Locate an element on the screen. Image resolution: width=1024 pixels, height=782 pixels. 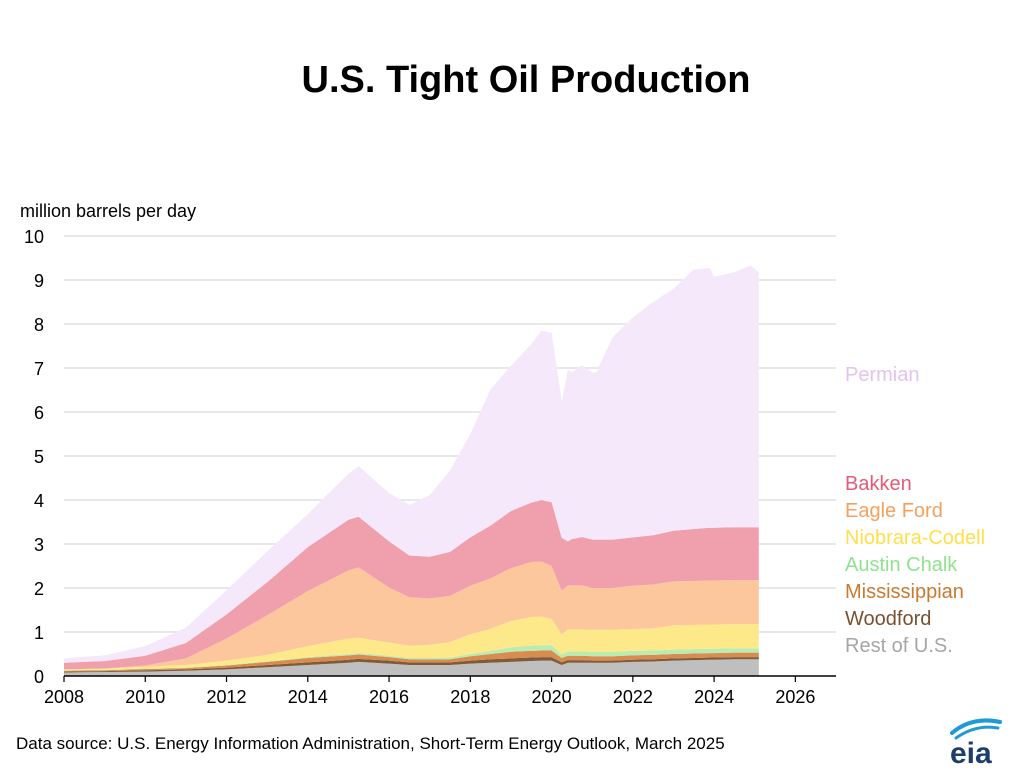
x-tick-2016: 2016 is located at coordinates (389, 697).